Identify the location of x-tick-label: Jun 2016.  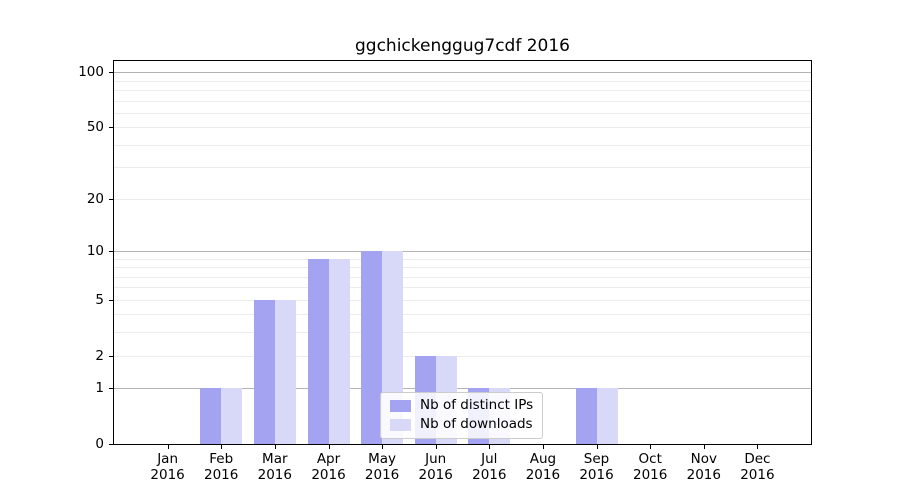
(436, 467).